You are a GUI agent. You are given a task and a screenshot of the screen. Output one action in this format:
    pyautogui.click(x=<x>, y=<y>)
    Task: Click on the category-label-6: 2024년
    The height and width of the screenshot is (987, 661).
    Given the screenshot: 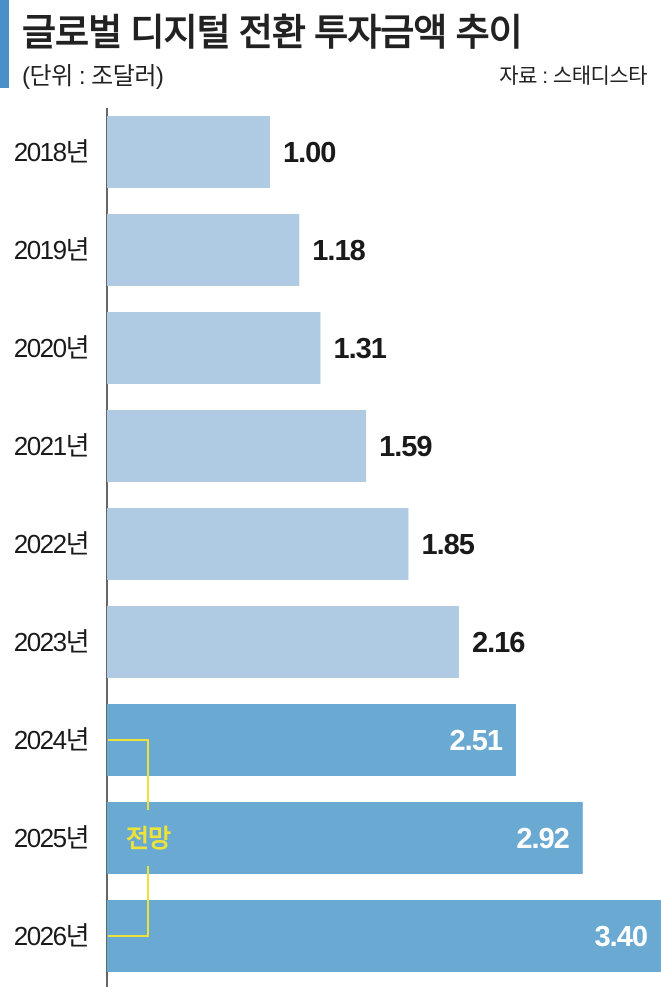 What is the action you would take?
    pyautogui.click(x=51, y=740)
    